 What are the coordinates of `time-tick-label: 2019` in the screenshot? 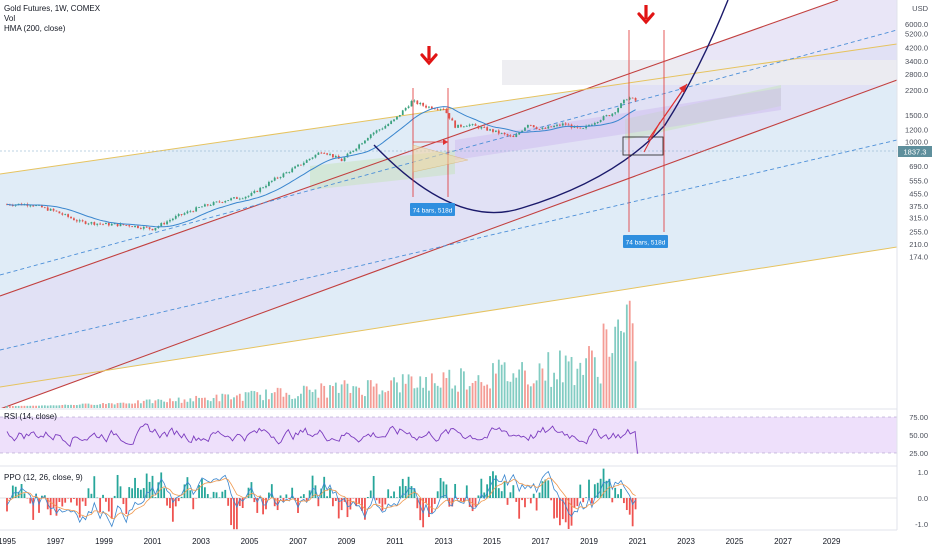 It's located at (589, 541).